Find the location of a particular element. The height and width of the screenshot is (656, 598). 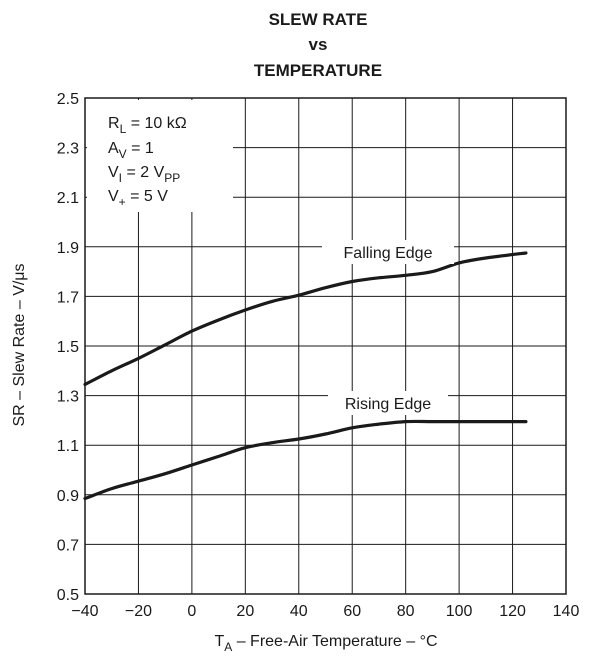

x-tick-label: 100 is located at coordinates (459, 611).